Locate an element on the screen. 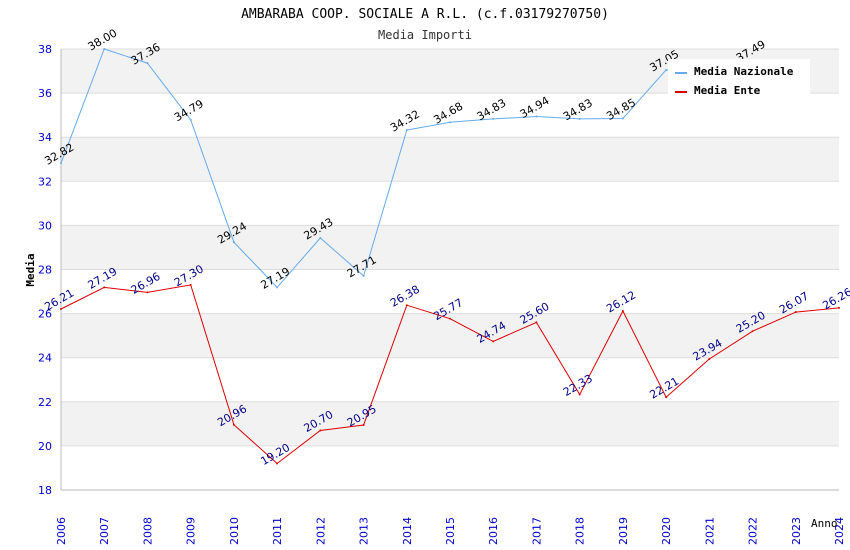  x-tick-label: 2013 is located at coordinates (364, 531).